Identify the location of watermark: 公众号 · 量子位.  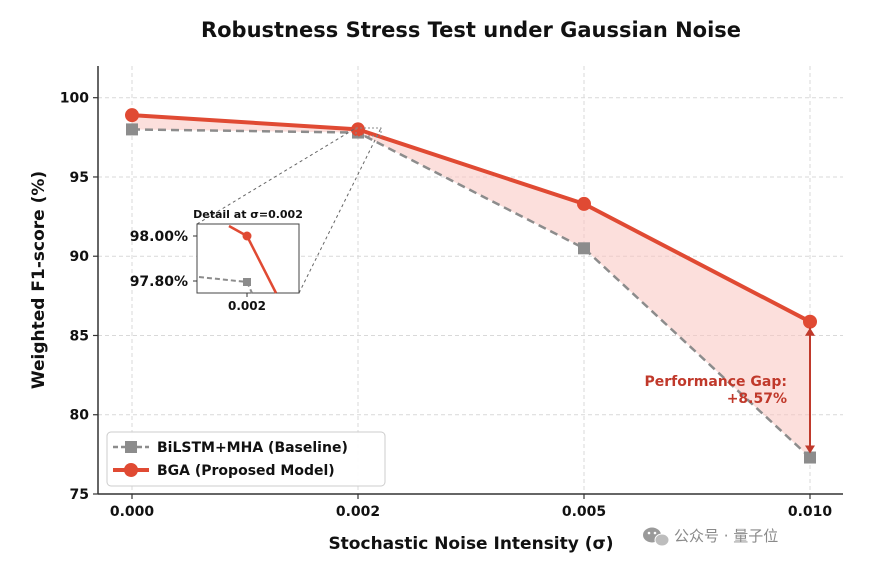
(710, 537).